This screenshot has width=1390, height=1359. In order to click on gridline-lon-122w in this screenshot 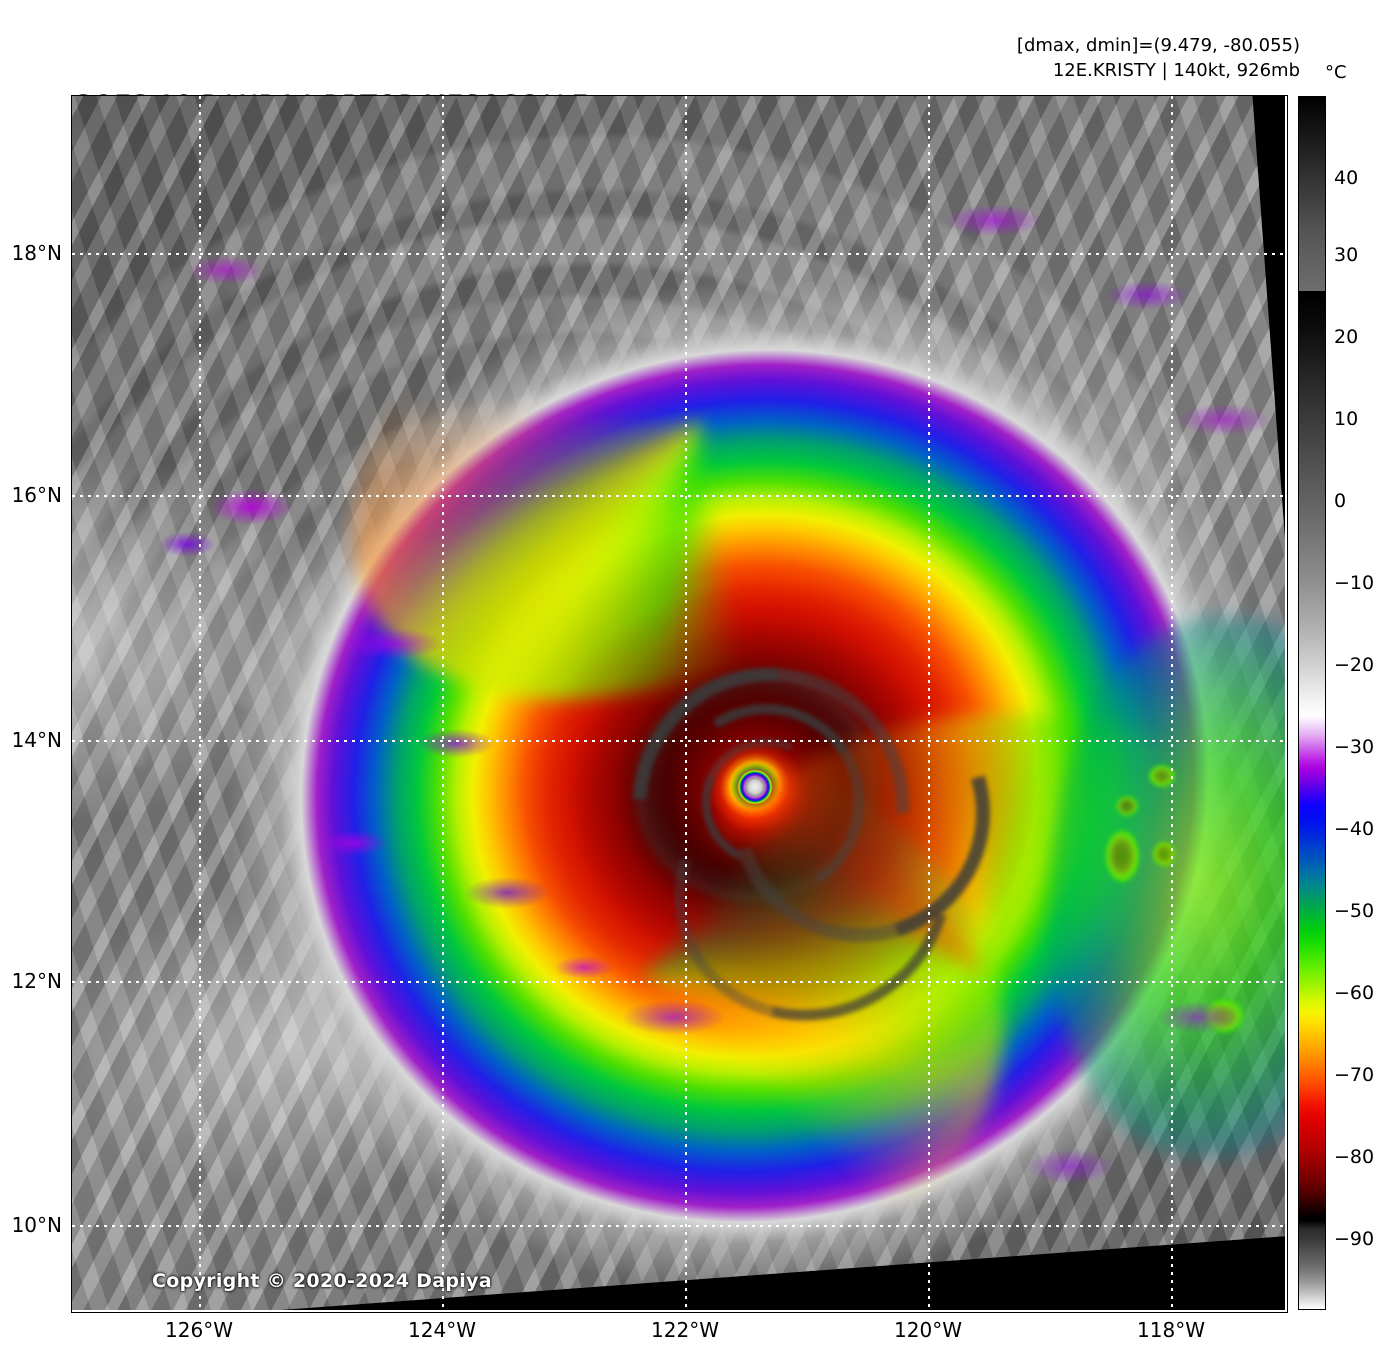, I will do `click(686, 703)`.